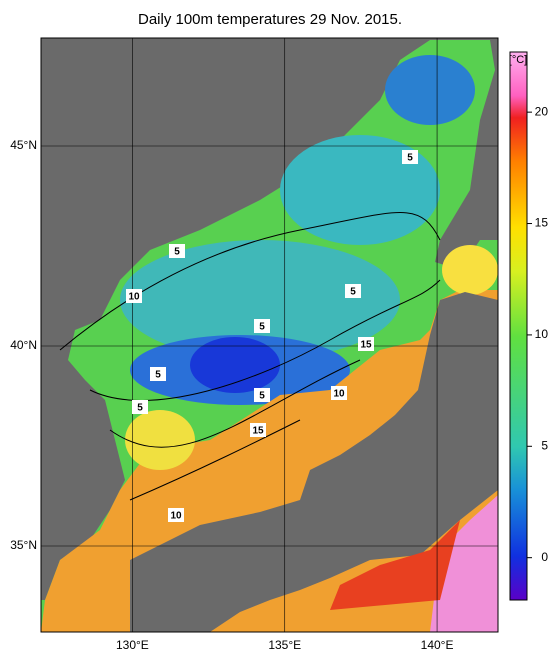 This screenshot has height=662, width=558. I want to click on lon-label: 130°E, so click(132, 645).